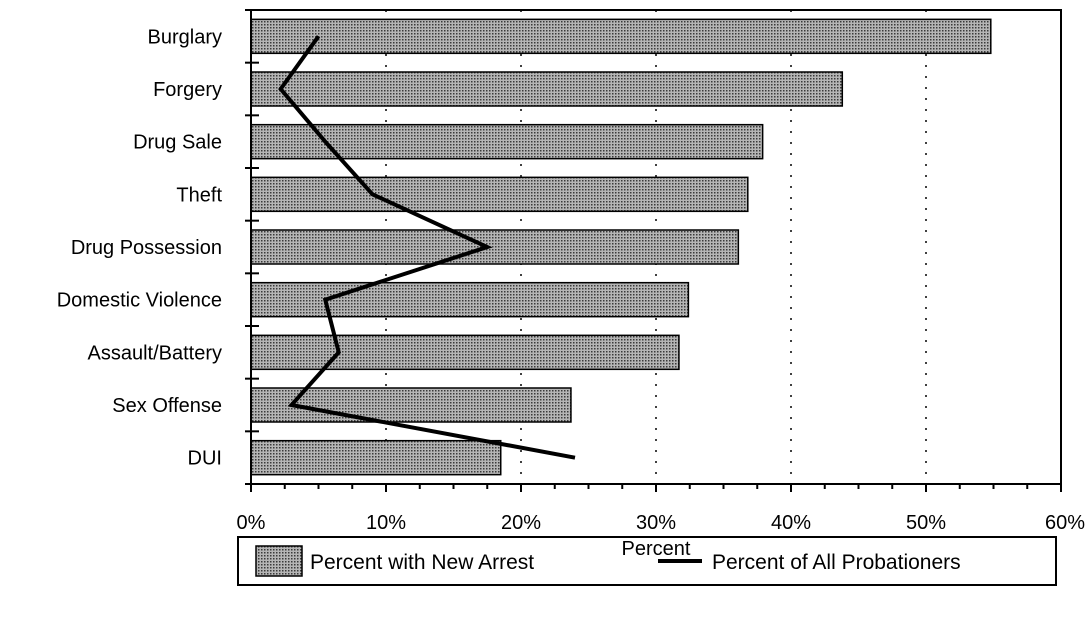 This screenshot has width=1091, height=623. What do you see at coordinates (495, 247) in the screenshot?
I see `bar-drug-possession` at bounding box center [495, 247].